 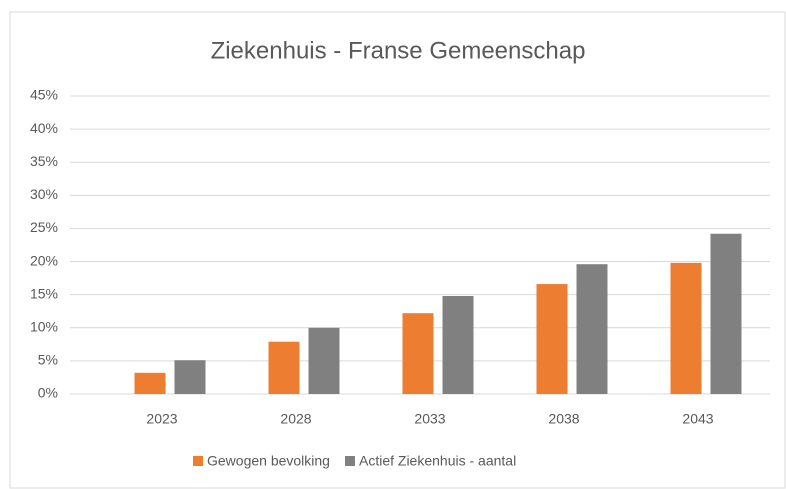 I want to click on y-tick-label: 30%, so click(x=44, y=194).